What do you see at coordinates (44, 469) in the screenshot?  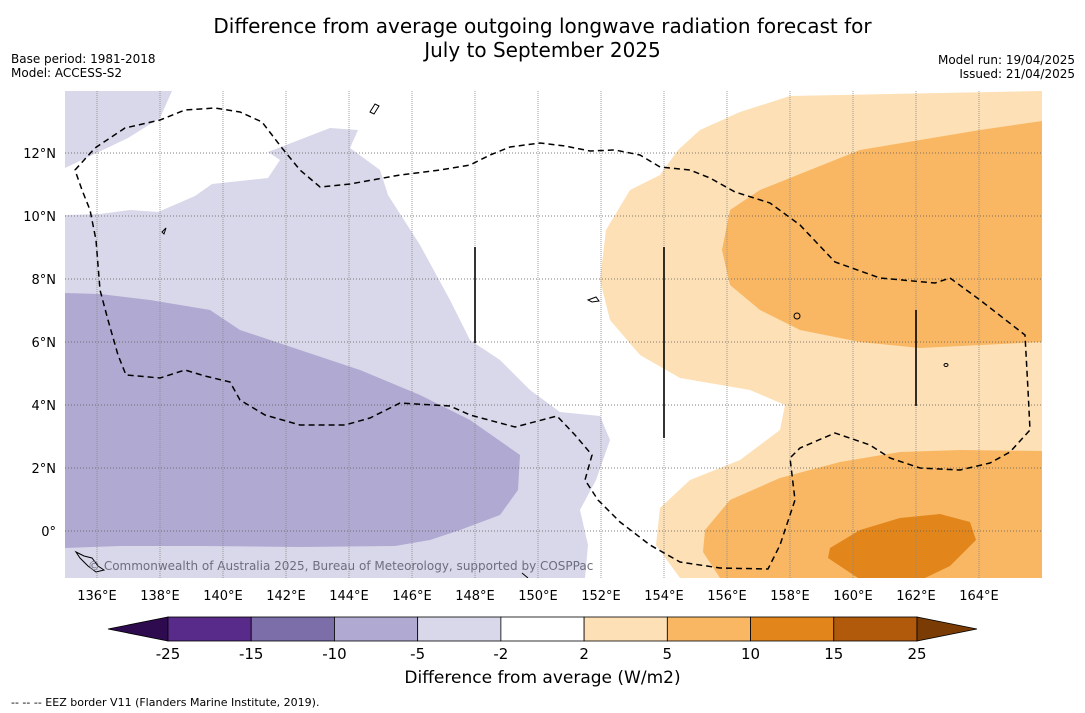 I see `lat-label: 2°N` at bounding box center [44, 469].